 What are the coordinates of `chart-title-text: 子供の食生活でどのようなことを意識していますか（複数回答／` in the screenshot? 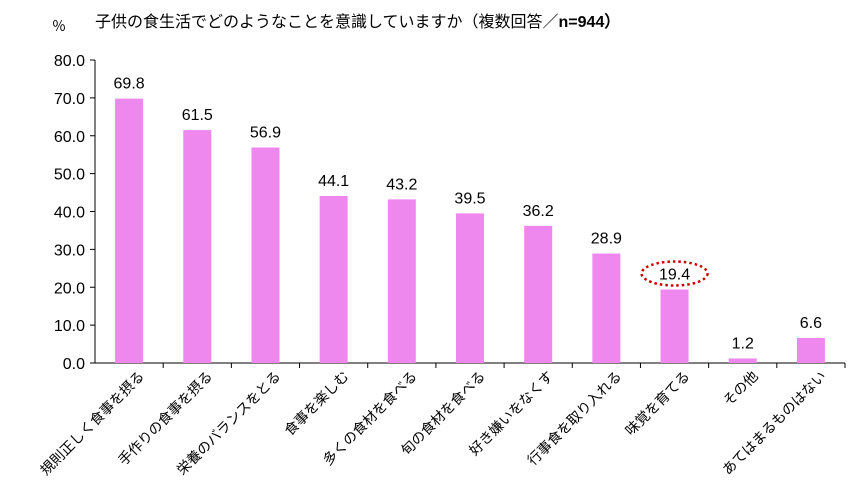 It's located at (327, 21).